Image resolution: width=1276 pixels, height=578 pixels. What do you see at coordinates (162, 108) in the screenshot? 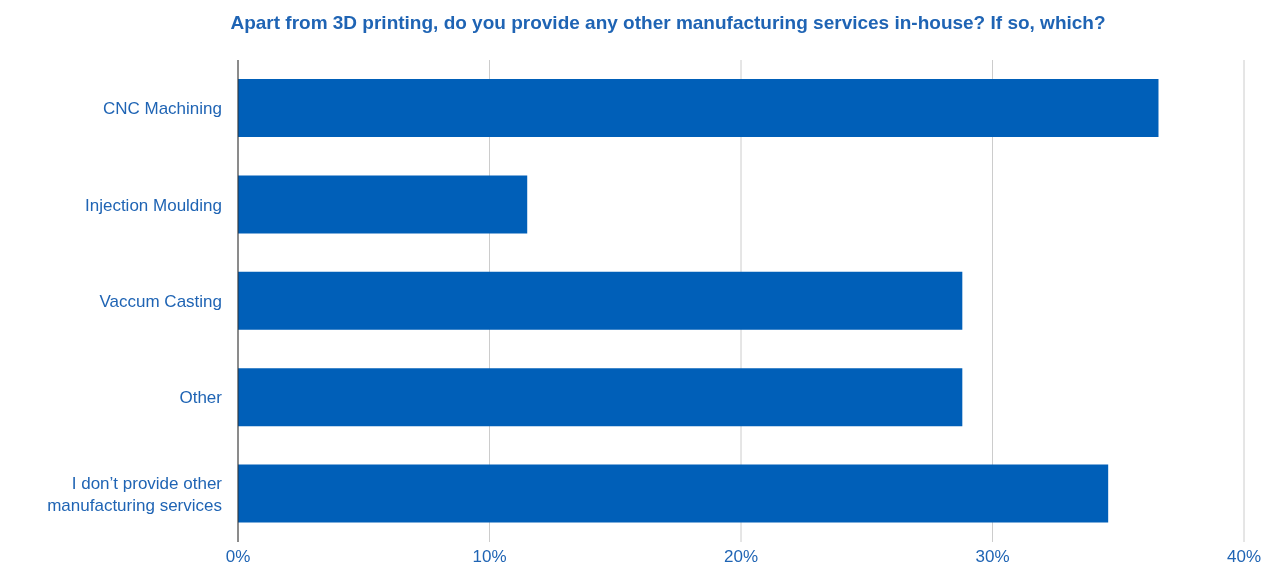
I see `y-tick-label: CNC Machining` at bounding box center [162, 108].